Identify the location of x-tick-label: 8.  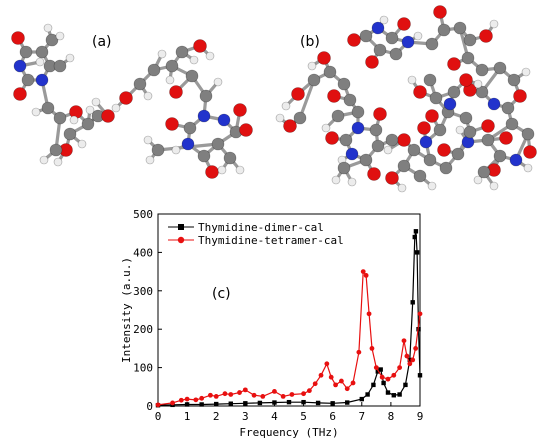
(391, 416).